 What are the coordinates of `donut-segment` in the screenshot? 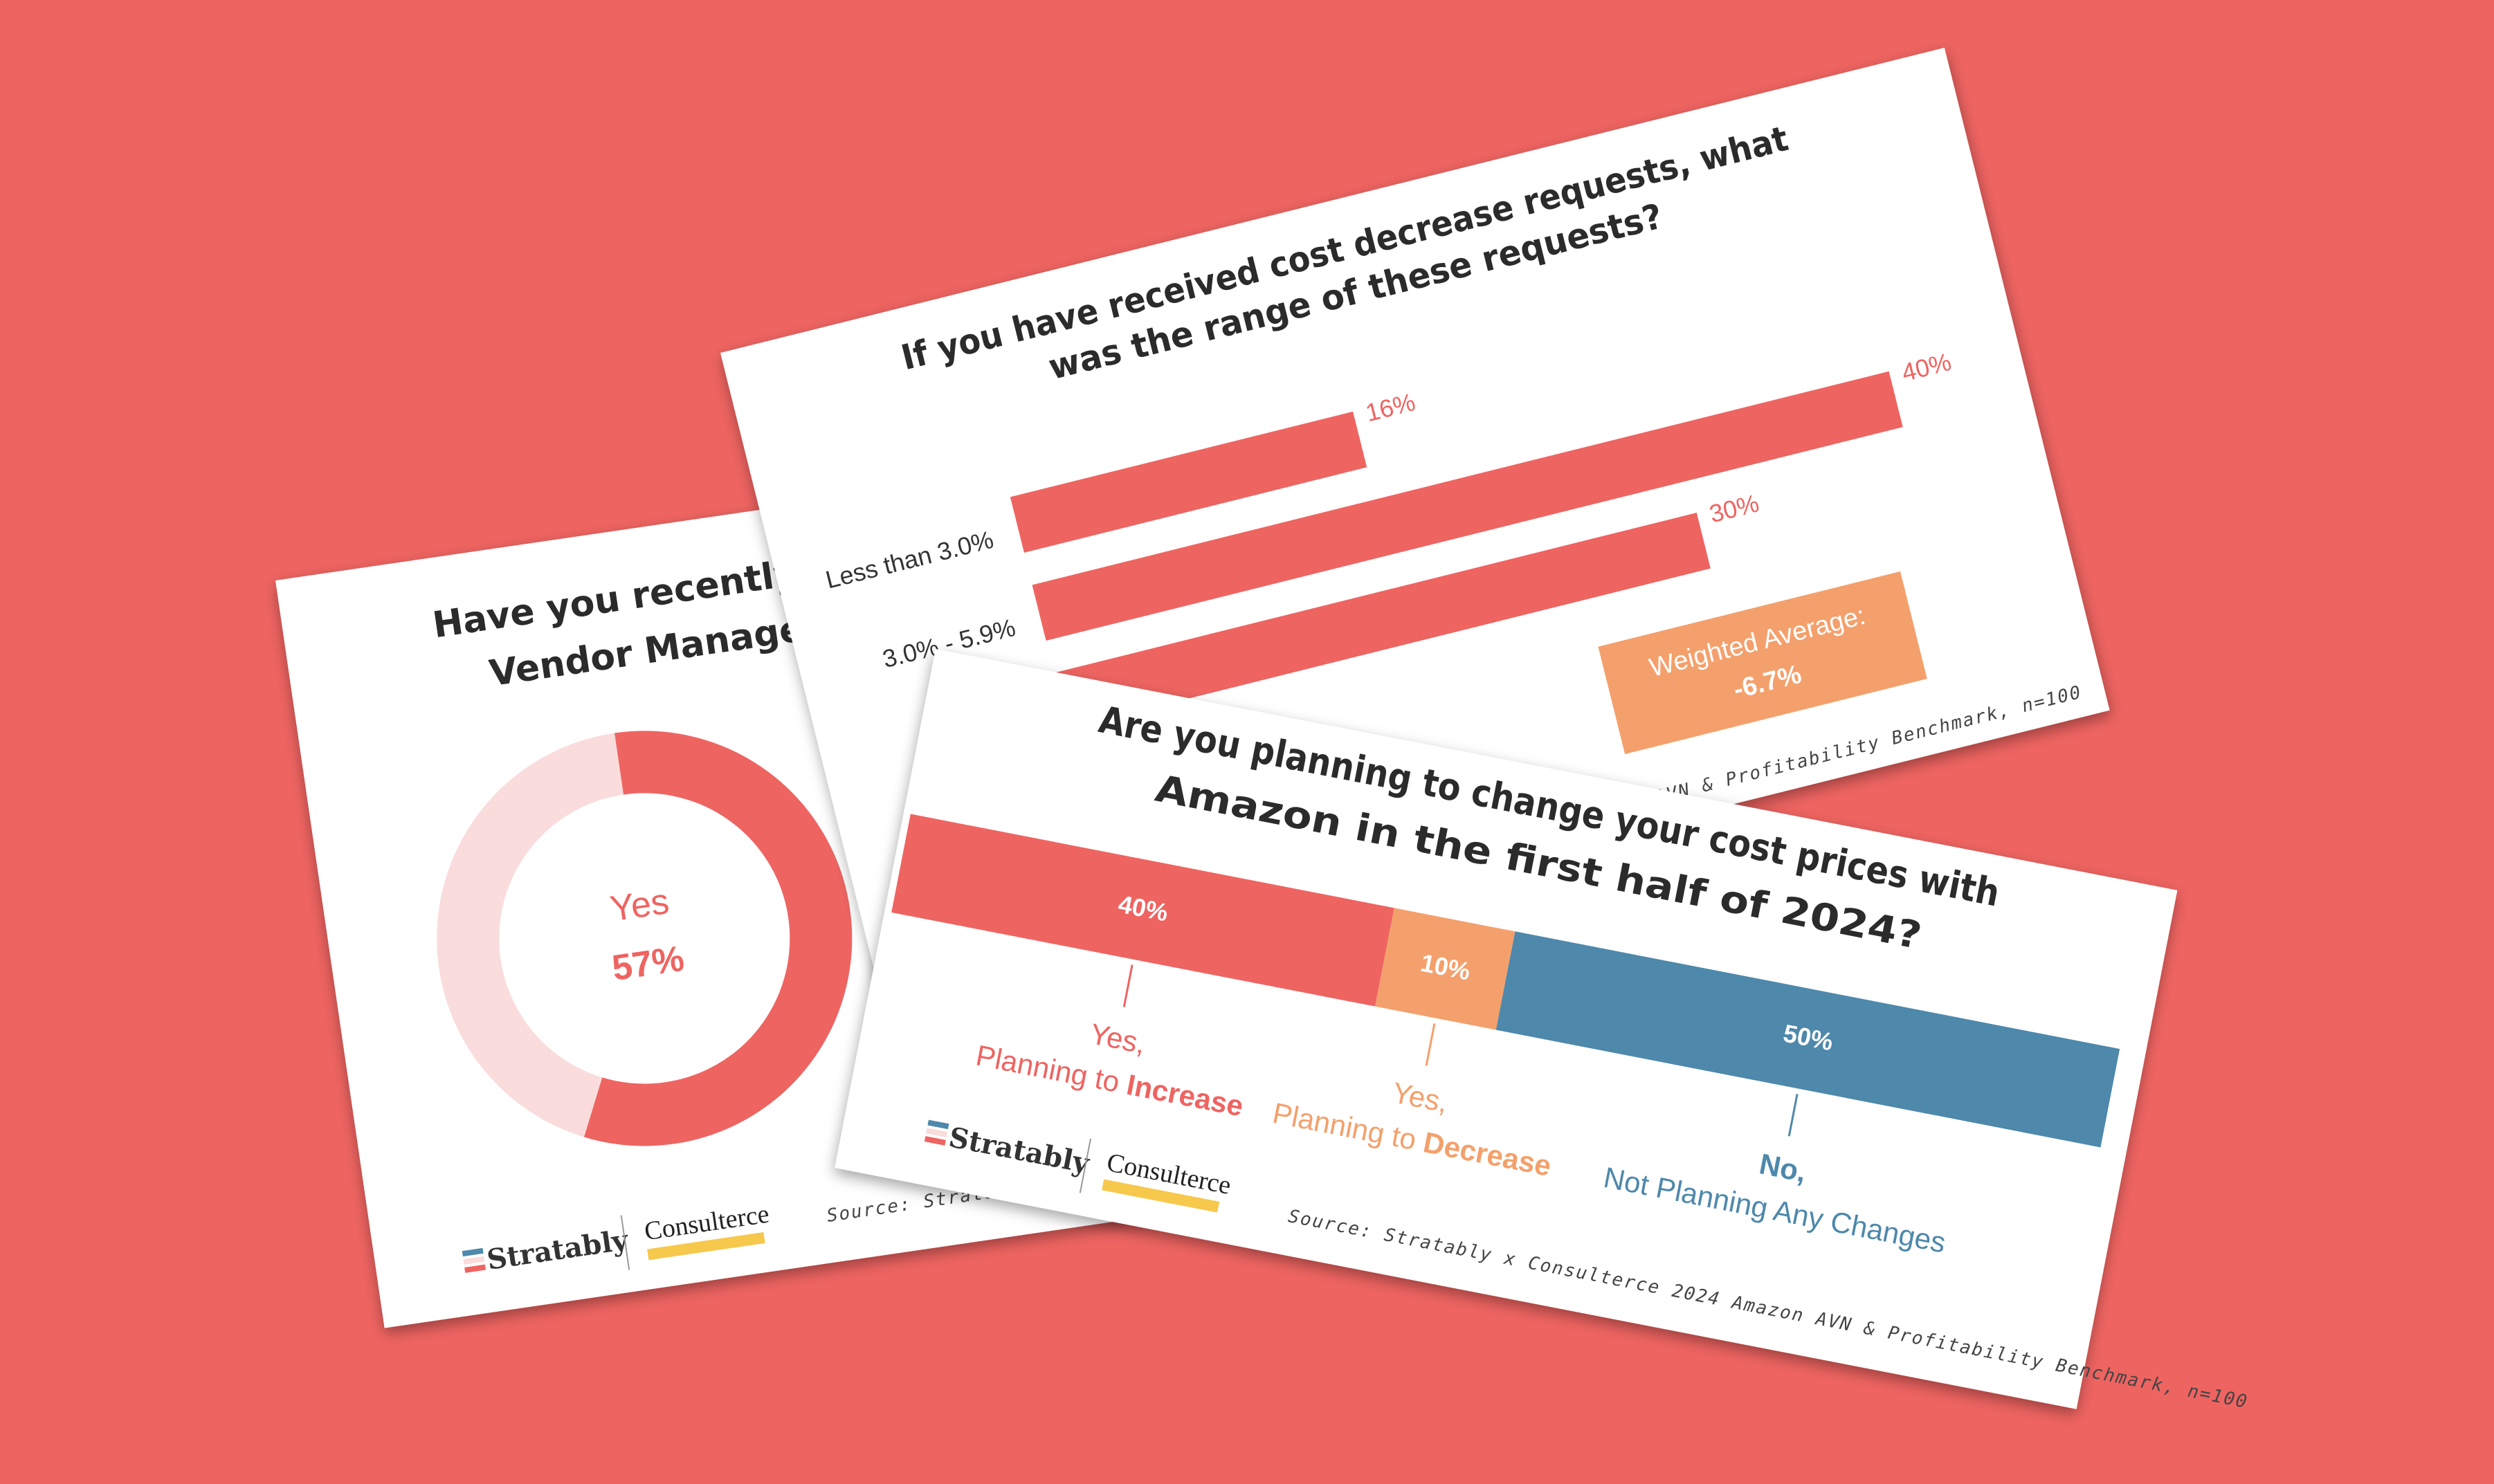 It's located at (645, 938).